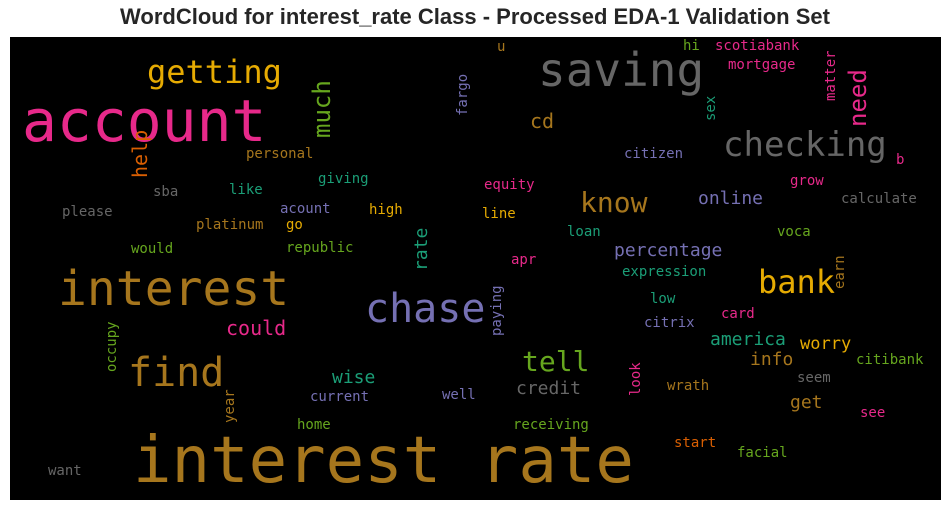 Image resolution: width=950 pixels, height=511 pixels. Describe the element at coordinates (87, 212) in the screenshot. I see `word-please: please` at that location.